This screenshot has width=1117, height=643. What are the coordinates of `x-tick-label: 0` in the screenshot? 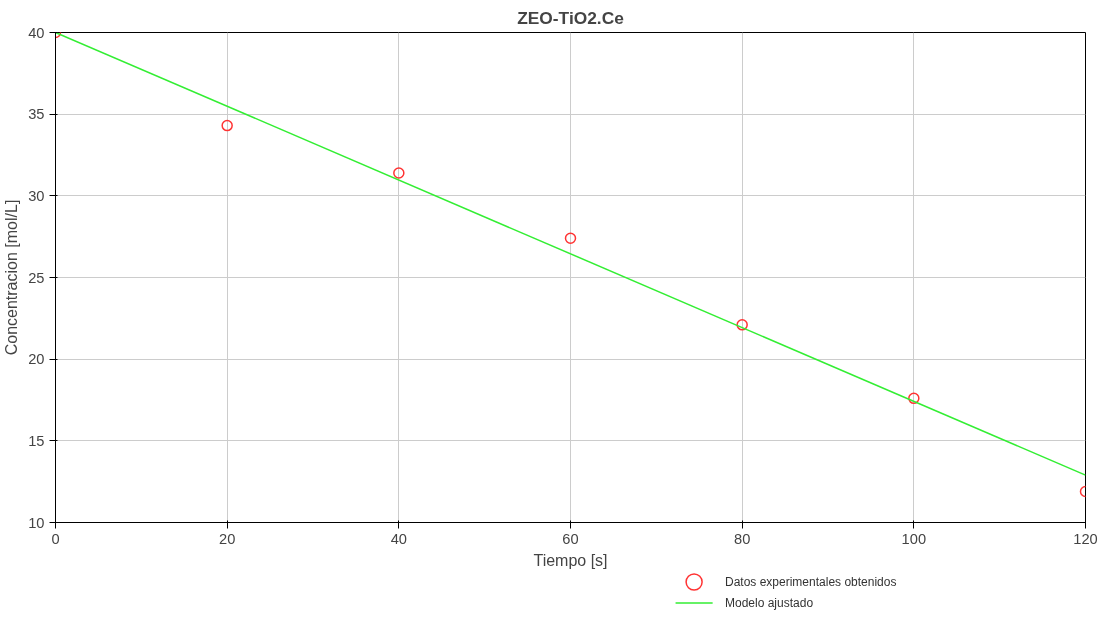 It's located at (55, 538).